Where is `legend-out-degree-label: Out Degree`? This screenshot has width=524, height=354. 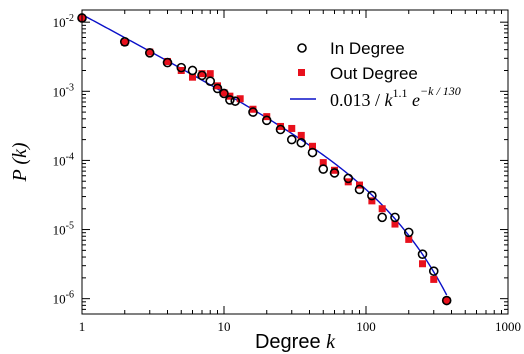
legend-out-degree-label: Out Degree is located at coordinates (374, 73).